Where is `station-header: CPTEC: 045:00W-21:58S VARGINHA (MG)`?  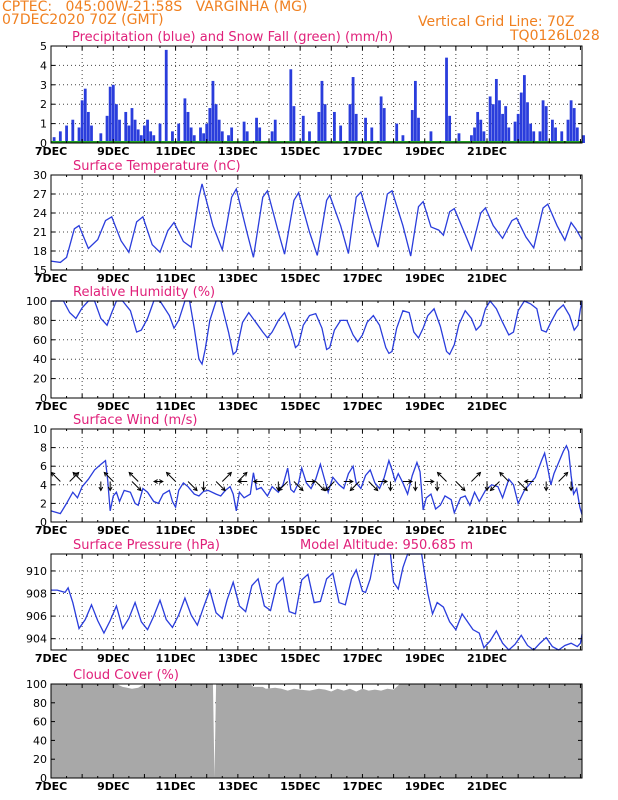 station-header: CPTEC: 045:00W-21:58S VARGINHA (MG) is located at coordinates (155, 7).